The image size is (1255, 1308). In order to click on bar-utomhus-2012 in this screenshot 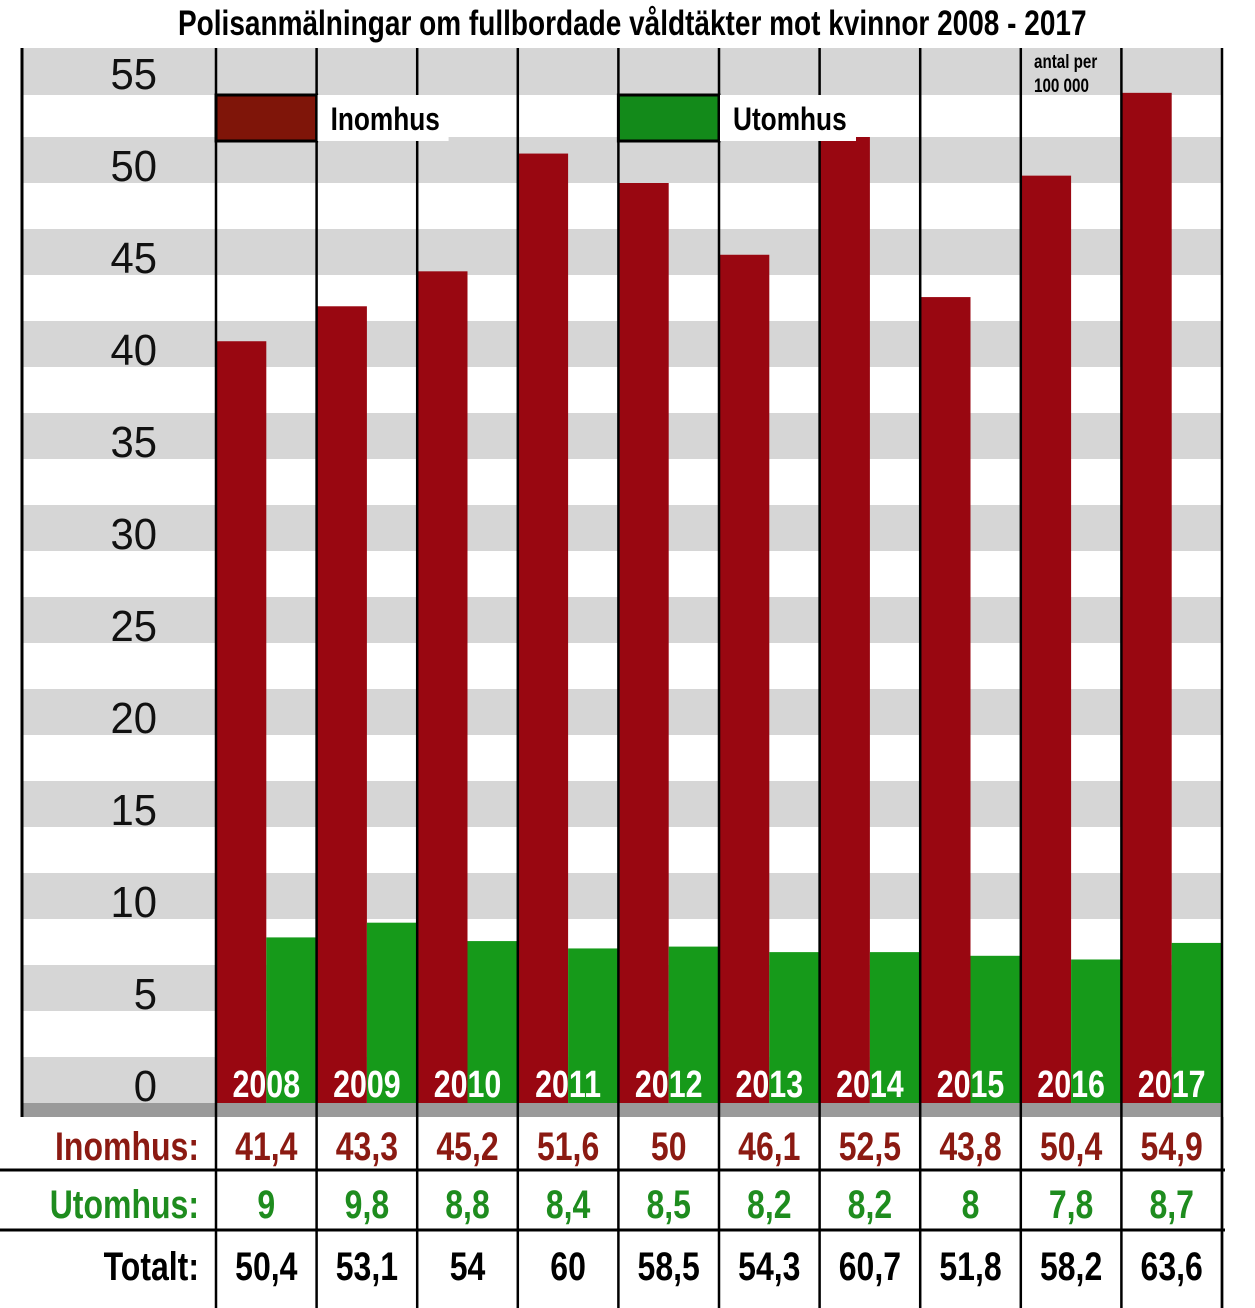, I will do `click(693, 1024)`.